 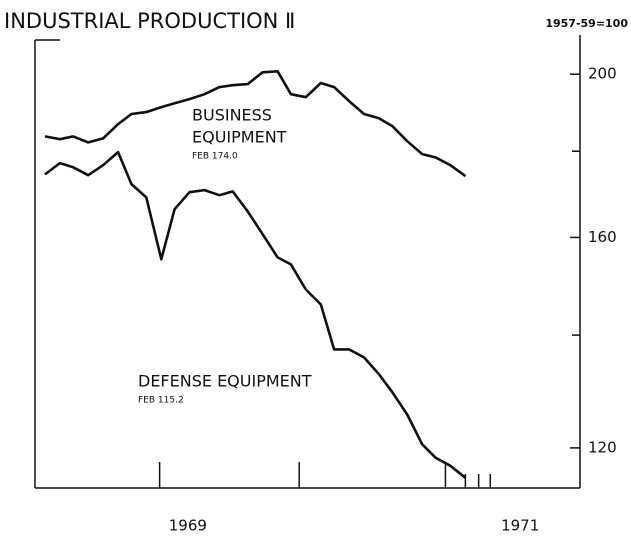 I want to click on chart-title: INDUSTRIAL PRODUCTION Ⅱ, so click(x=149, y=21).